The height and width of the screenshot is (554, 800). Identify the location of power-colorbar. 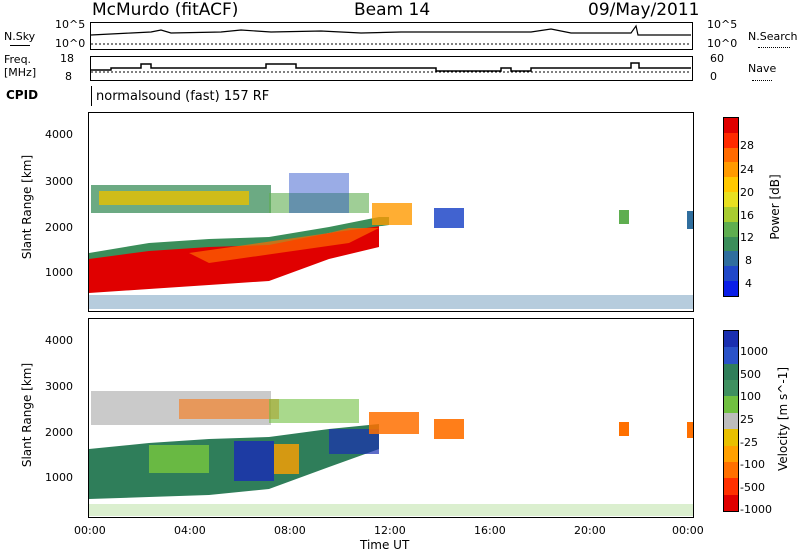
(731, 207).